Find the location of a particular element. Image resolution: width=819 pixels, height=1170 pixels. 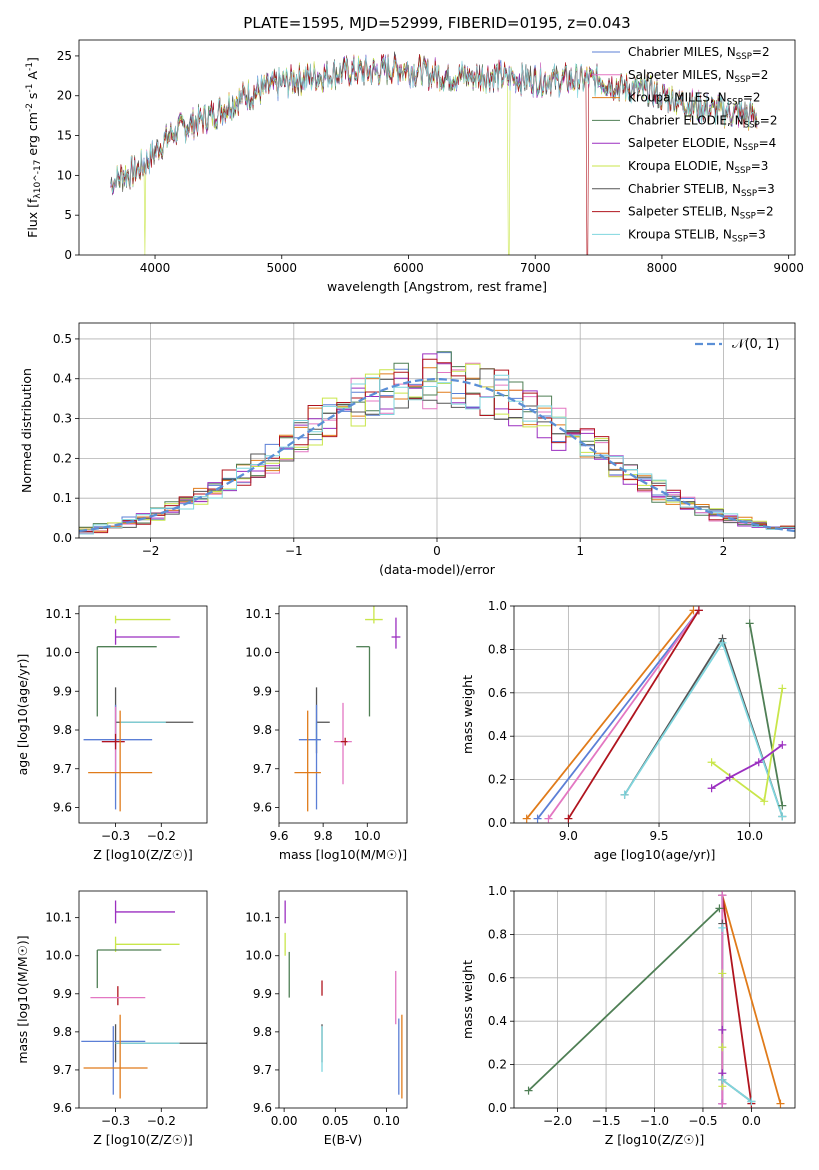

x-tick-label: 7000 is located at coordinates (535, 268).